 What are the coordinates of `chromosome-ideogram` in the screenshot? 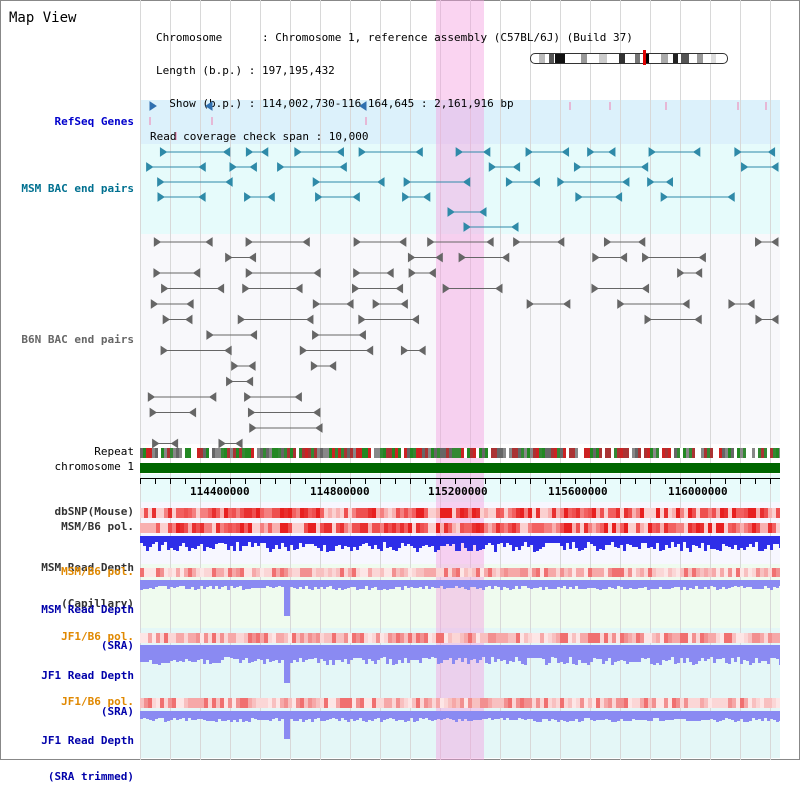 It's located at (629, 58).